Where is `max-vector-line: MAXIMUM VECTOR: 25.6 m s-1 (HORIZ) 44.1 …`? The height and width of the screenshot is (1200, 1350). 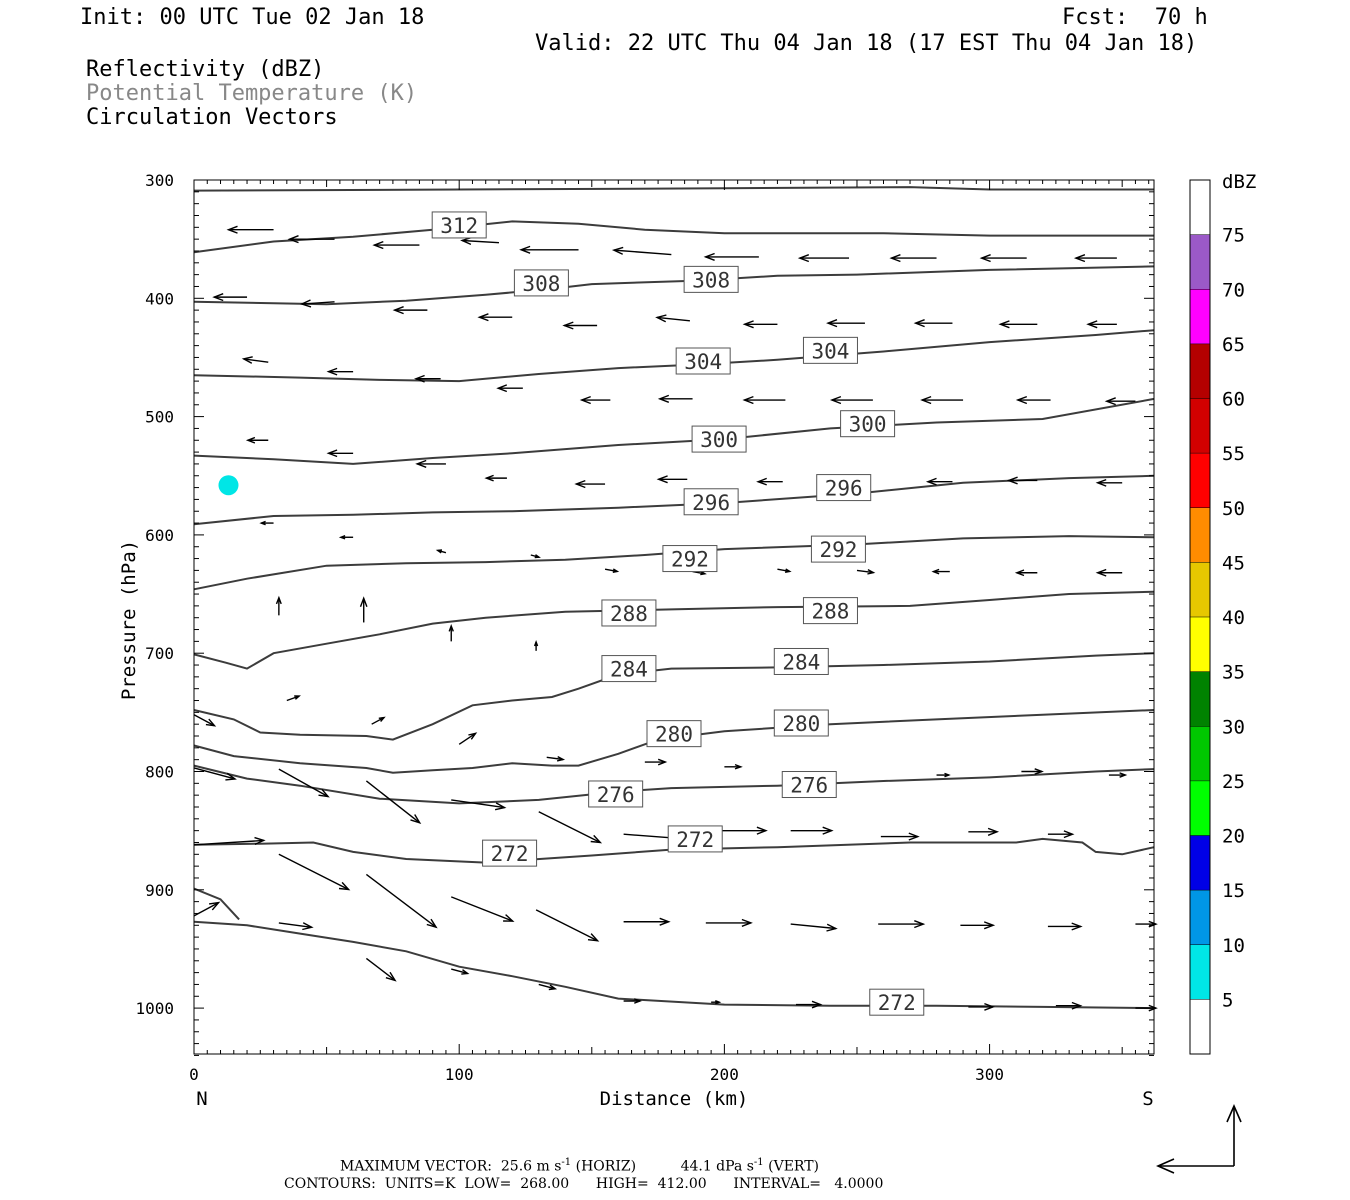
max-vector-line: MAXIMUM VECTOR: 25.6 m s-1 (HORIZ) 44.1 … is located at coordinates (579, 1166).